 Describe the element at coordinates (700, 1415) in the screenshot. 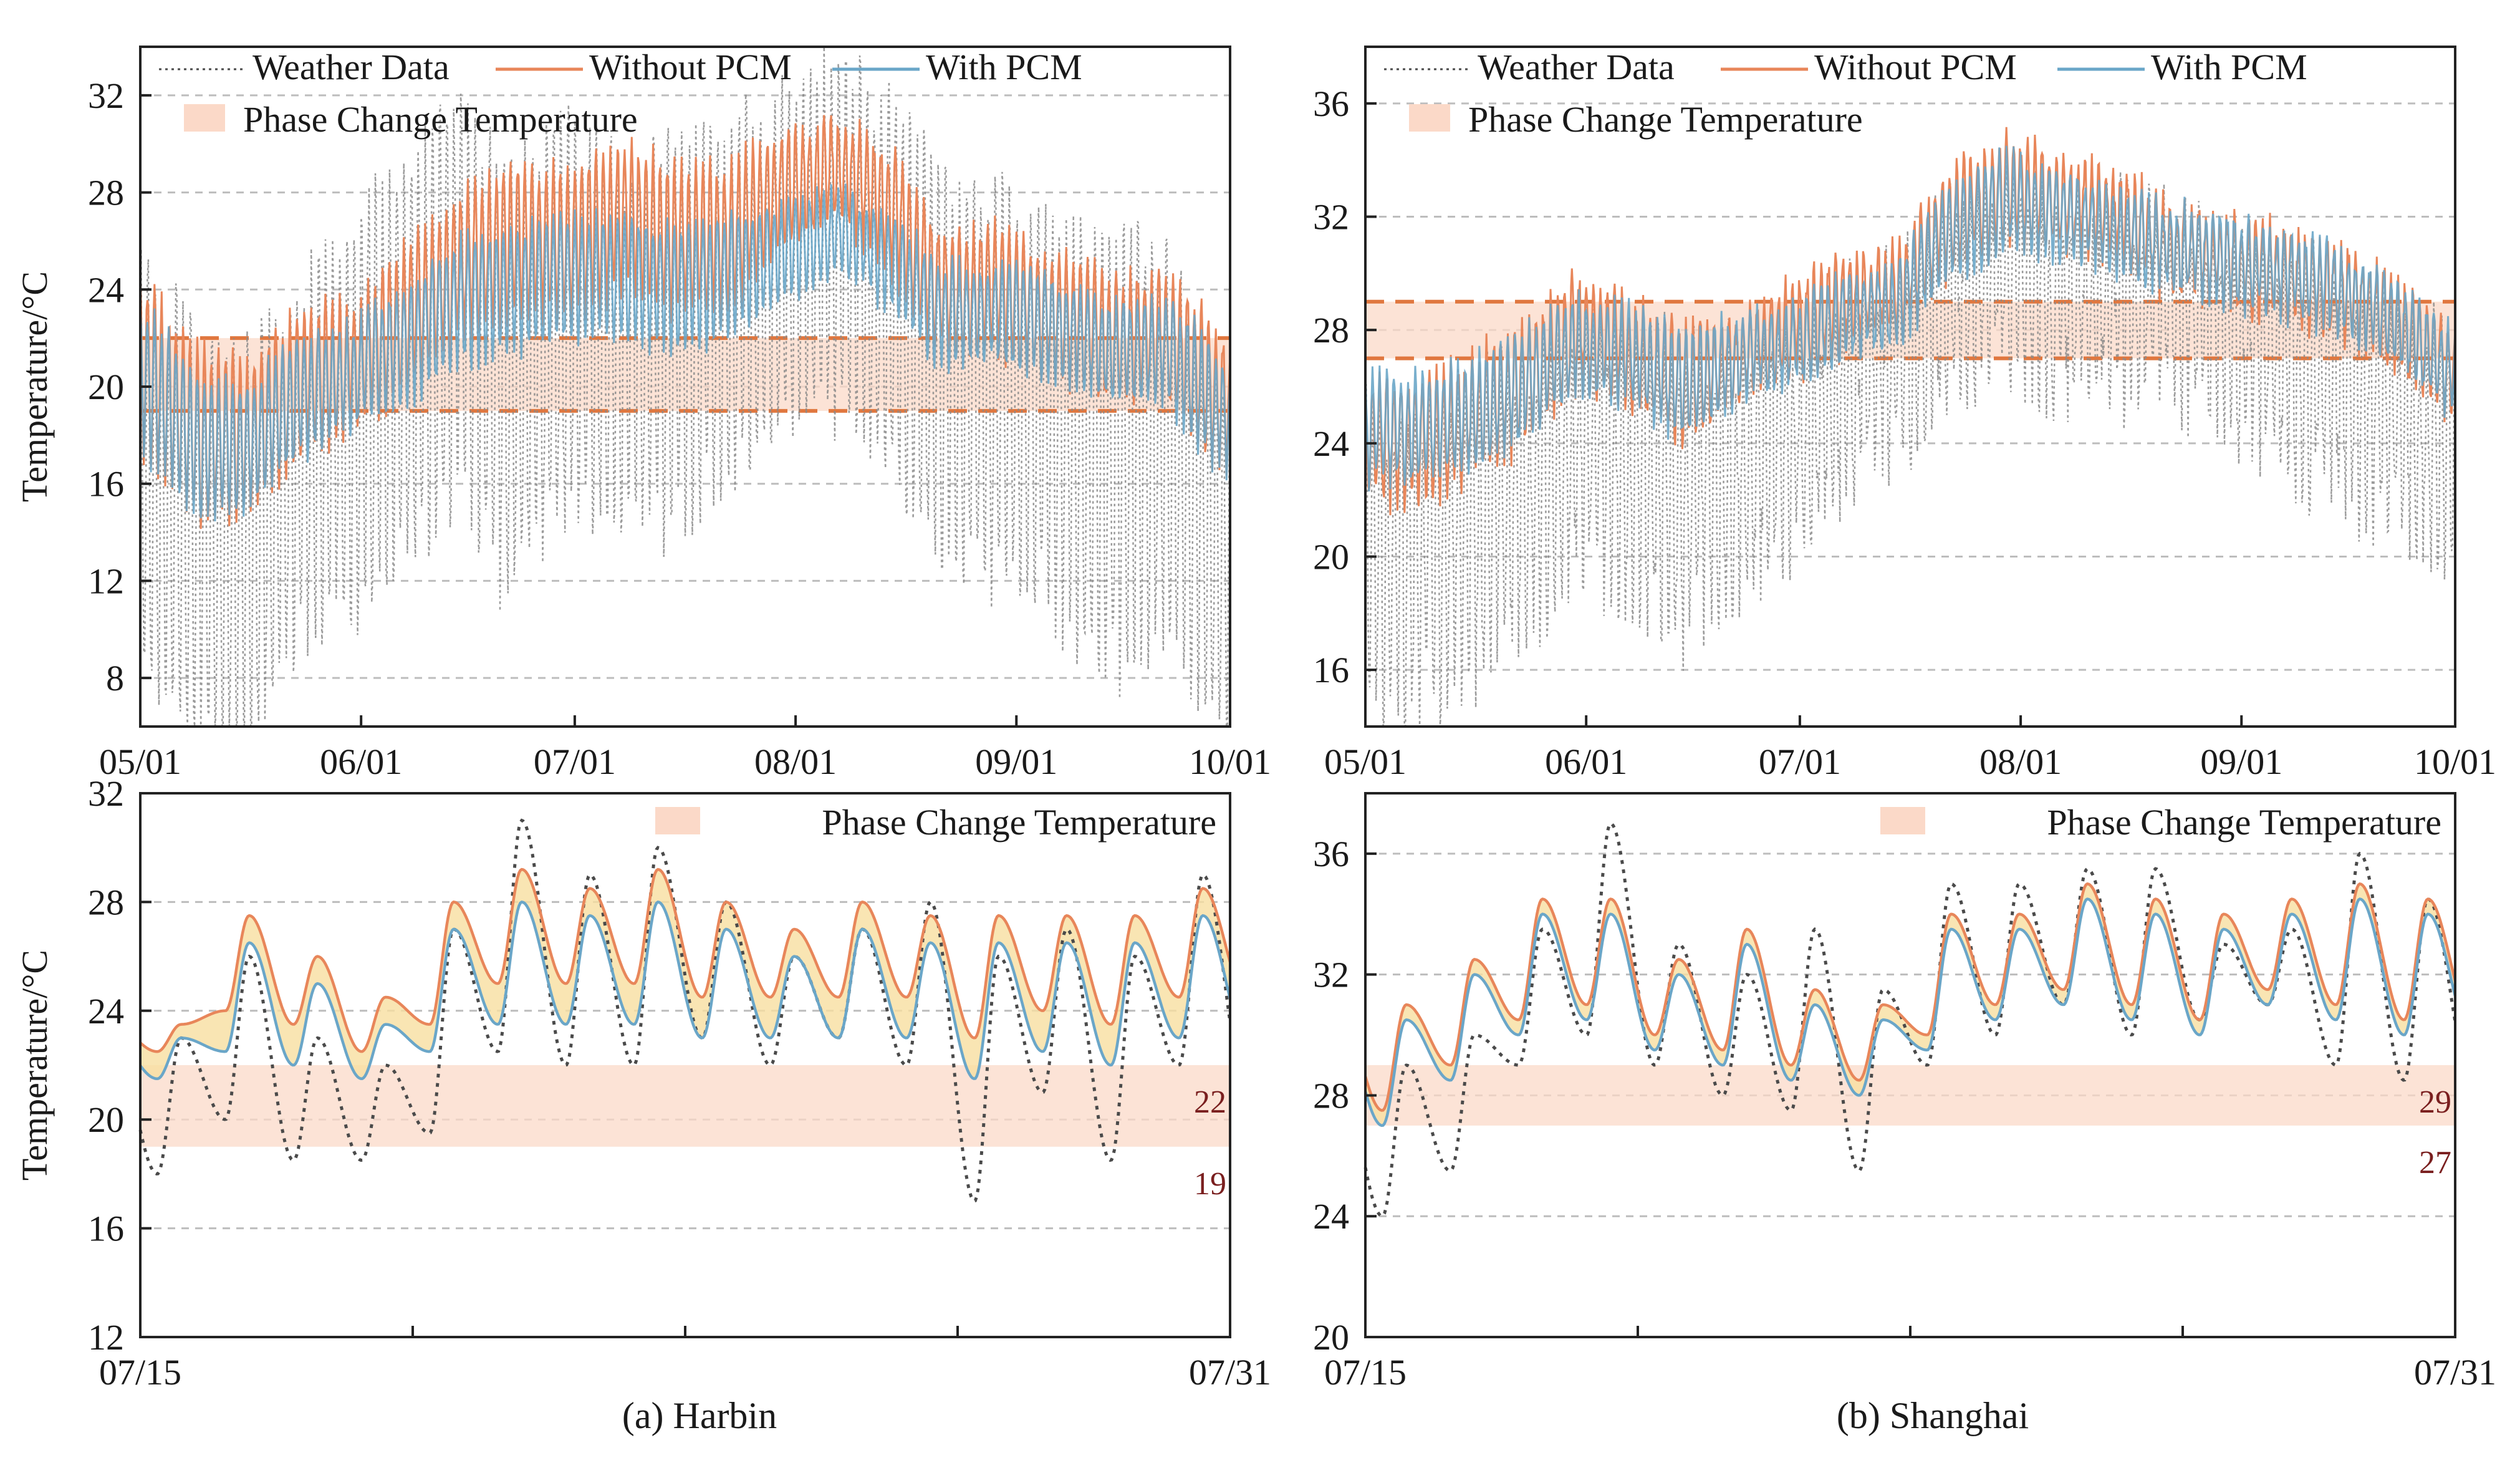

I see `caption-harbin: (a) Harbin` at that location.